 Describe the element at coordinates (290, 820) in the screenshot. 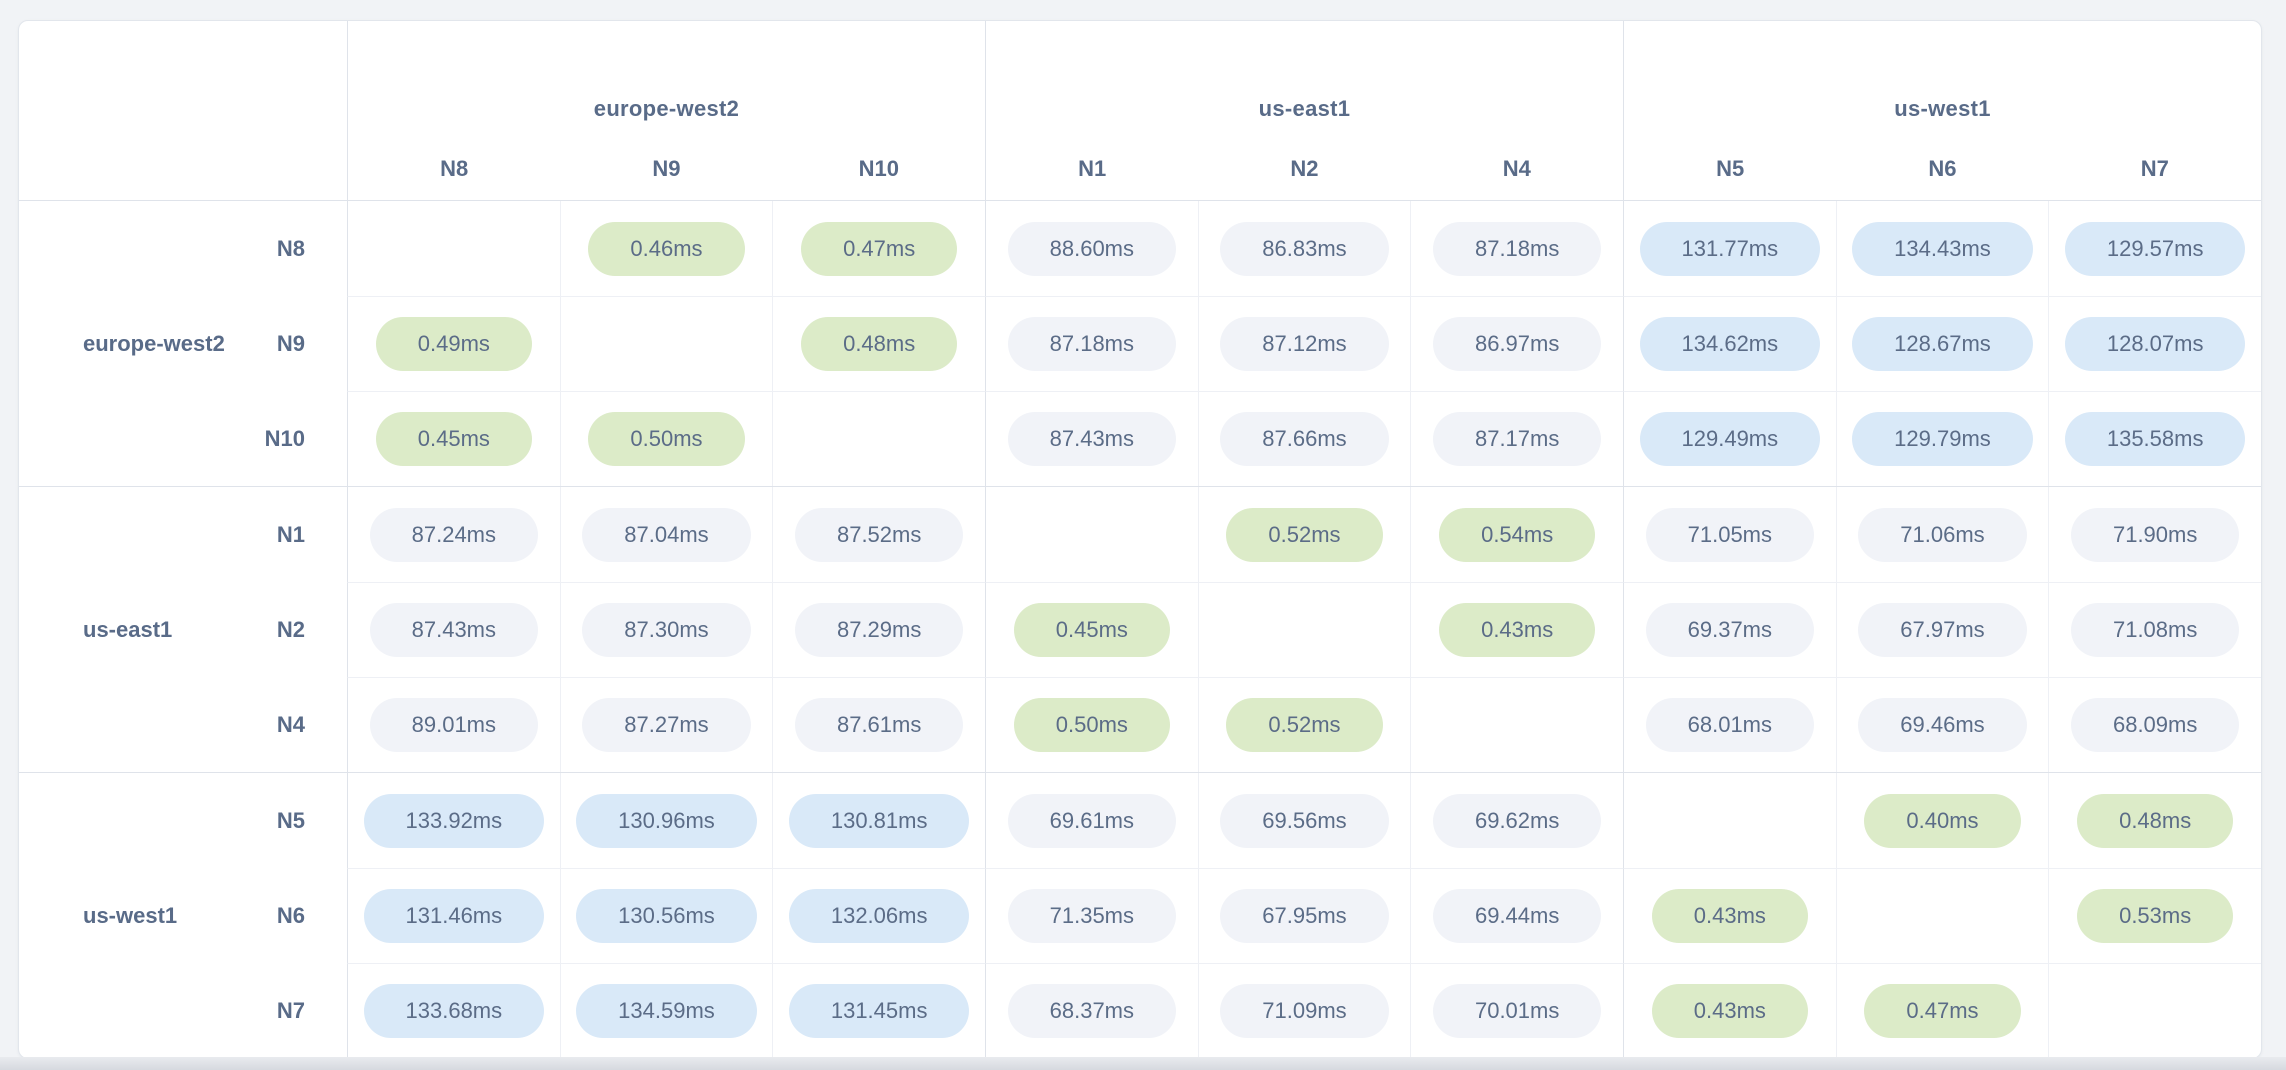

I see `row-header-N5: N5` at that location.